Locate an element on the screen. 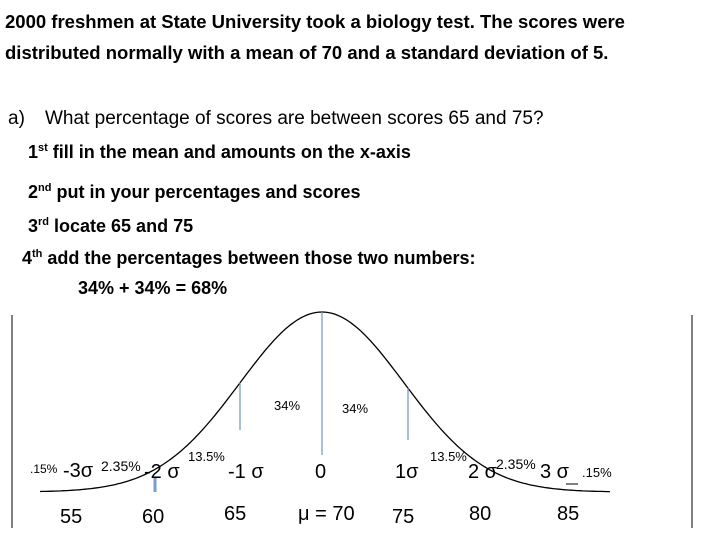 Image resolution: width=720 pixels, height=540 pixels. sigma-label: 1σ is located at coordinates (407, 472).